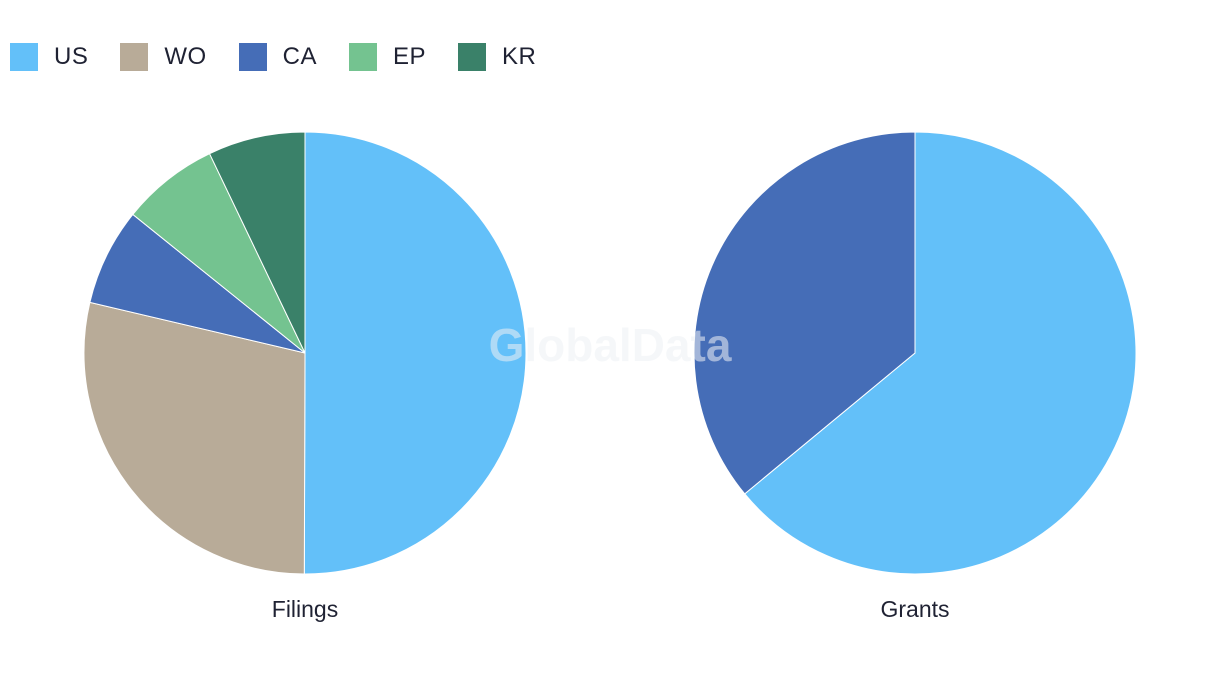  What do you see at coordinates (804, 313) in the screenshot?
I see `grants-slice-ca` at bounding box center [804, 313].